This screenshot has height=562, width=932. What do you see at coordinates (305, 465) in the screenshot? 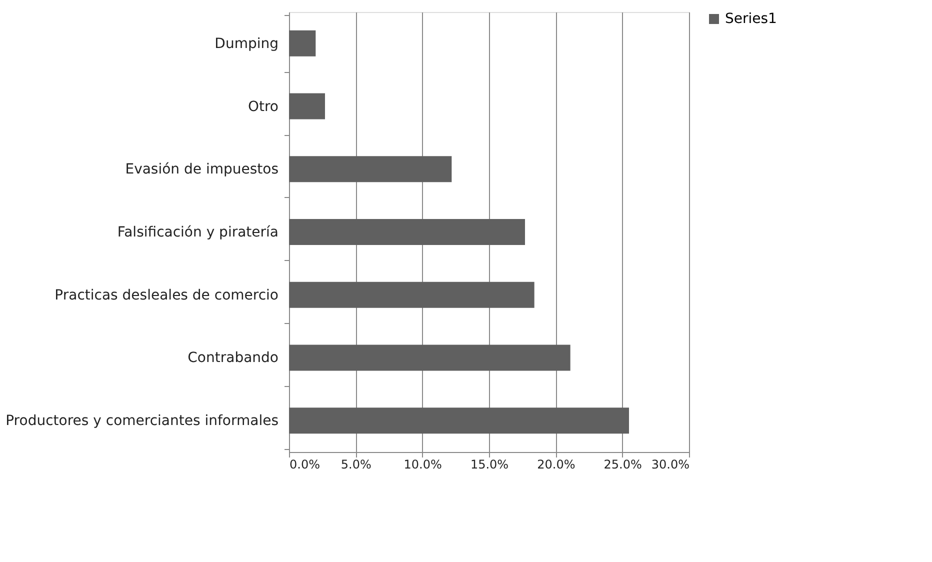
I see `x-tick-label: 0.0%` at bounding box center [305, 465].